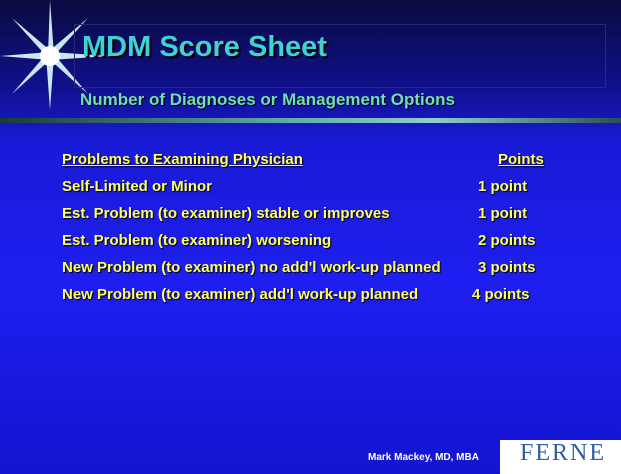 This screenshot has height=474, width=621. I want to click on starburst, so click(55, 55).